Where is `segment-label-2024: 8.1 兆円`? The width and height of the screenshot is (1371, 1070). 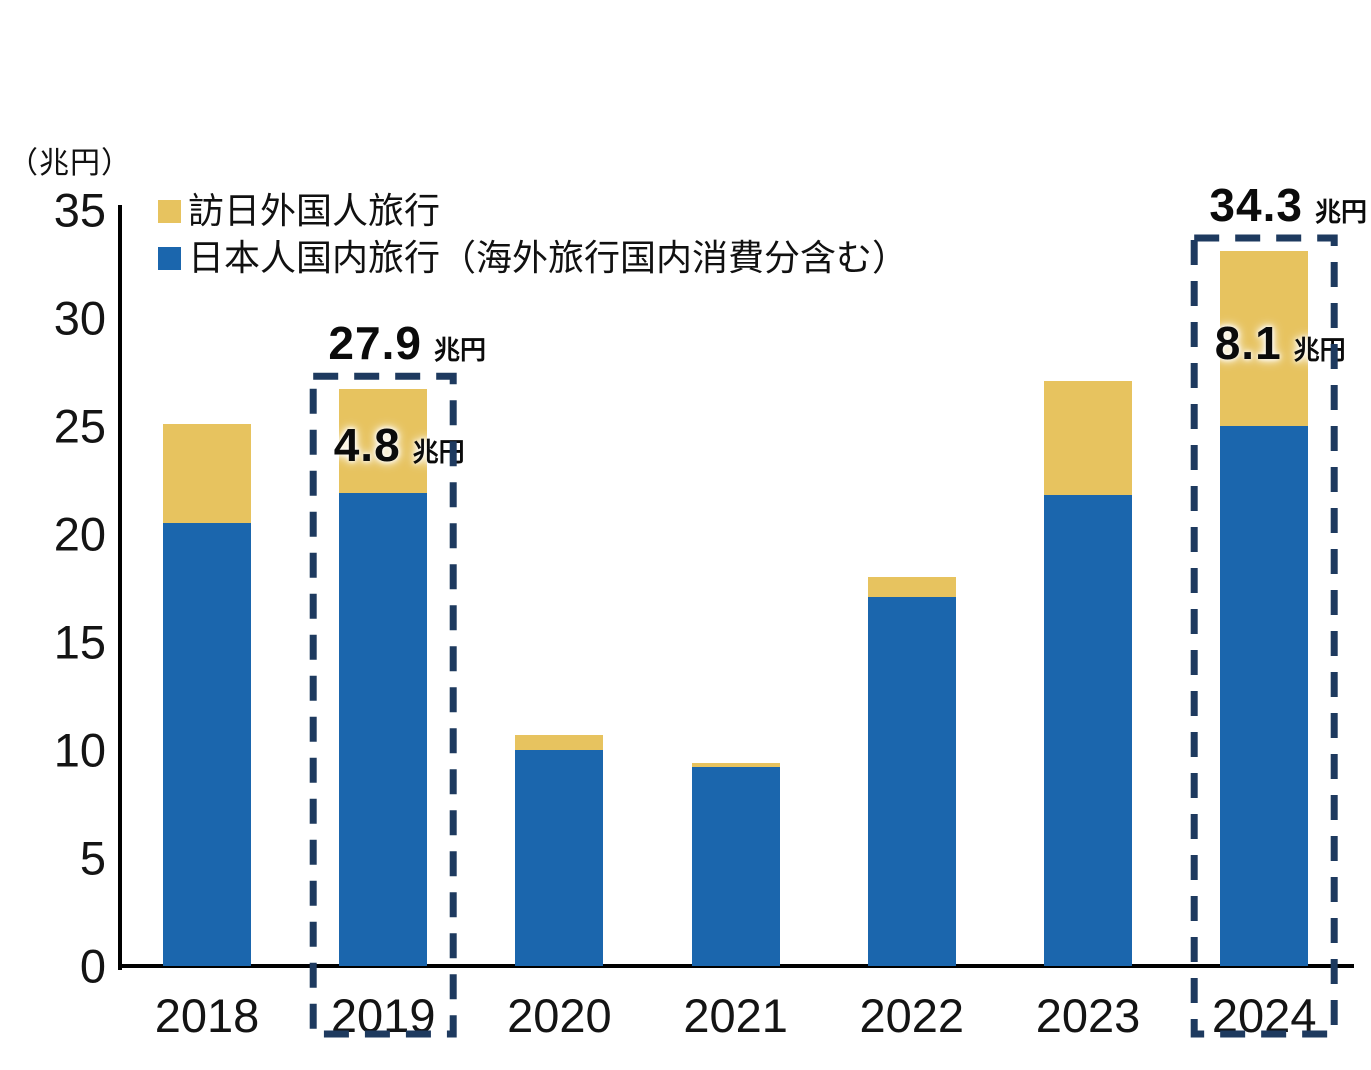 segment-label-2024: 8.1 兆円 is located at coordinates (1280, 343).